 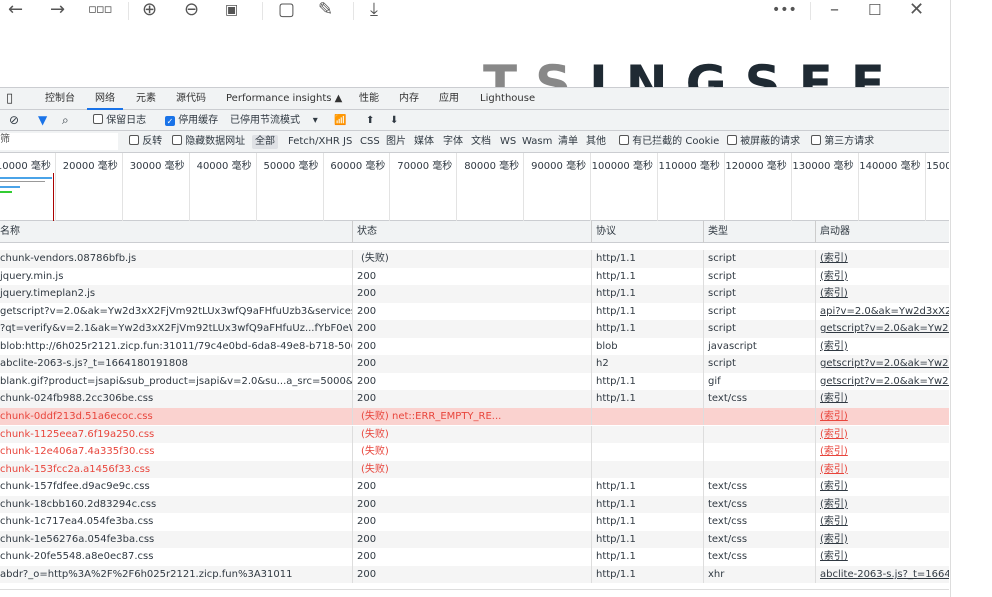 I want to click on minimize-icon: –, so click(x=834, y=10).